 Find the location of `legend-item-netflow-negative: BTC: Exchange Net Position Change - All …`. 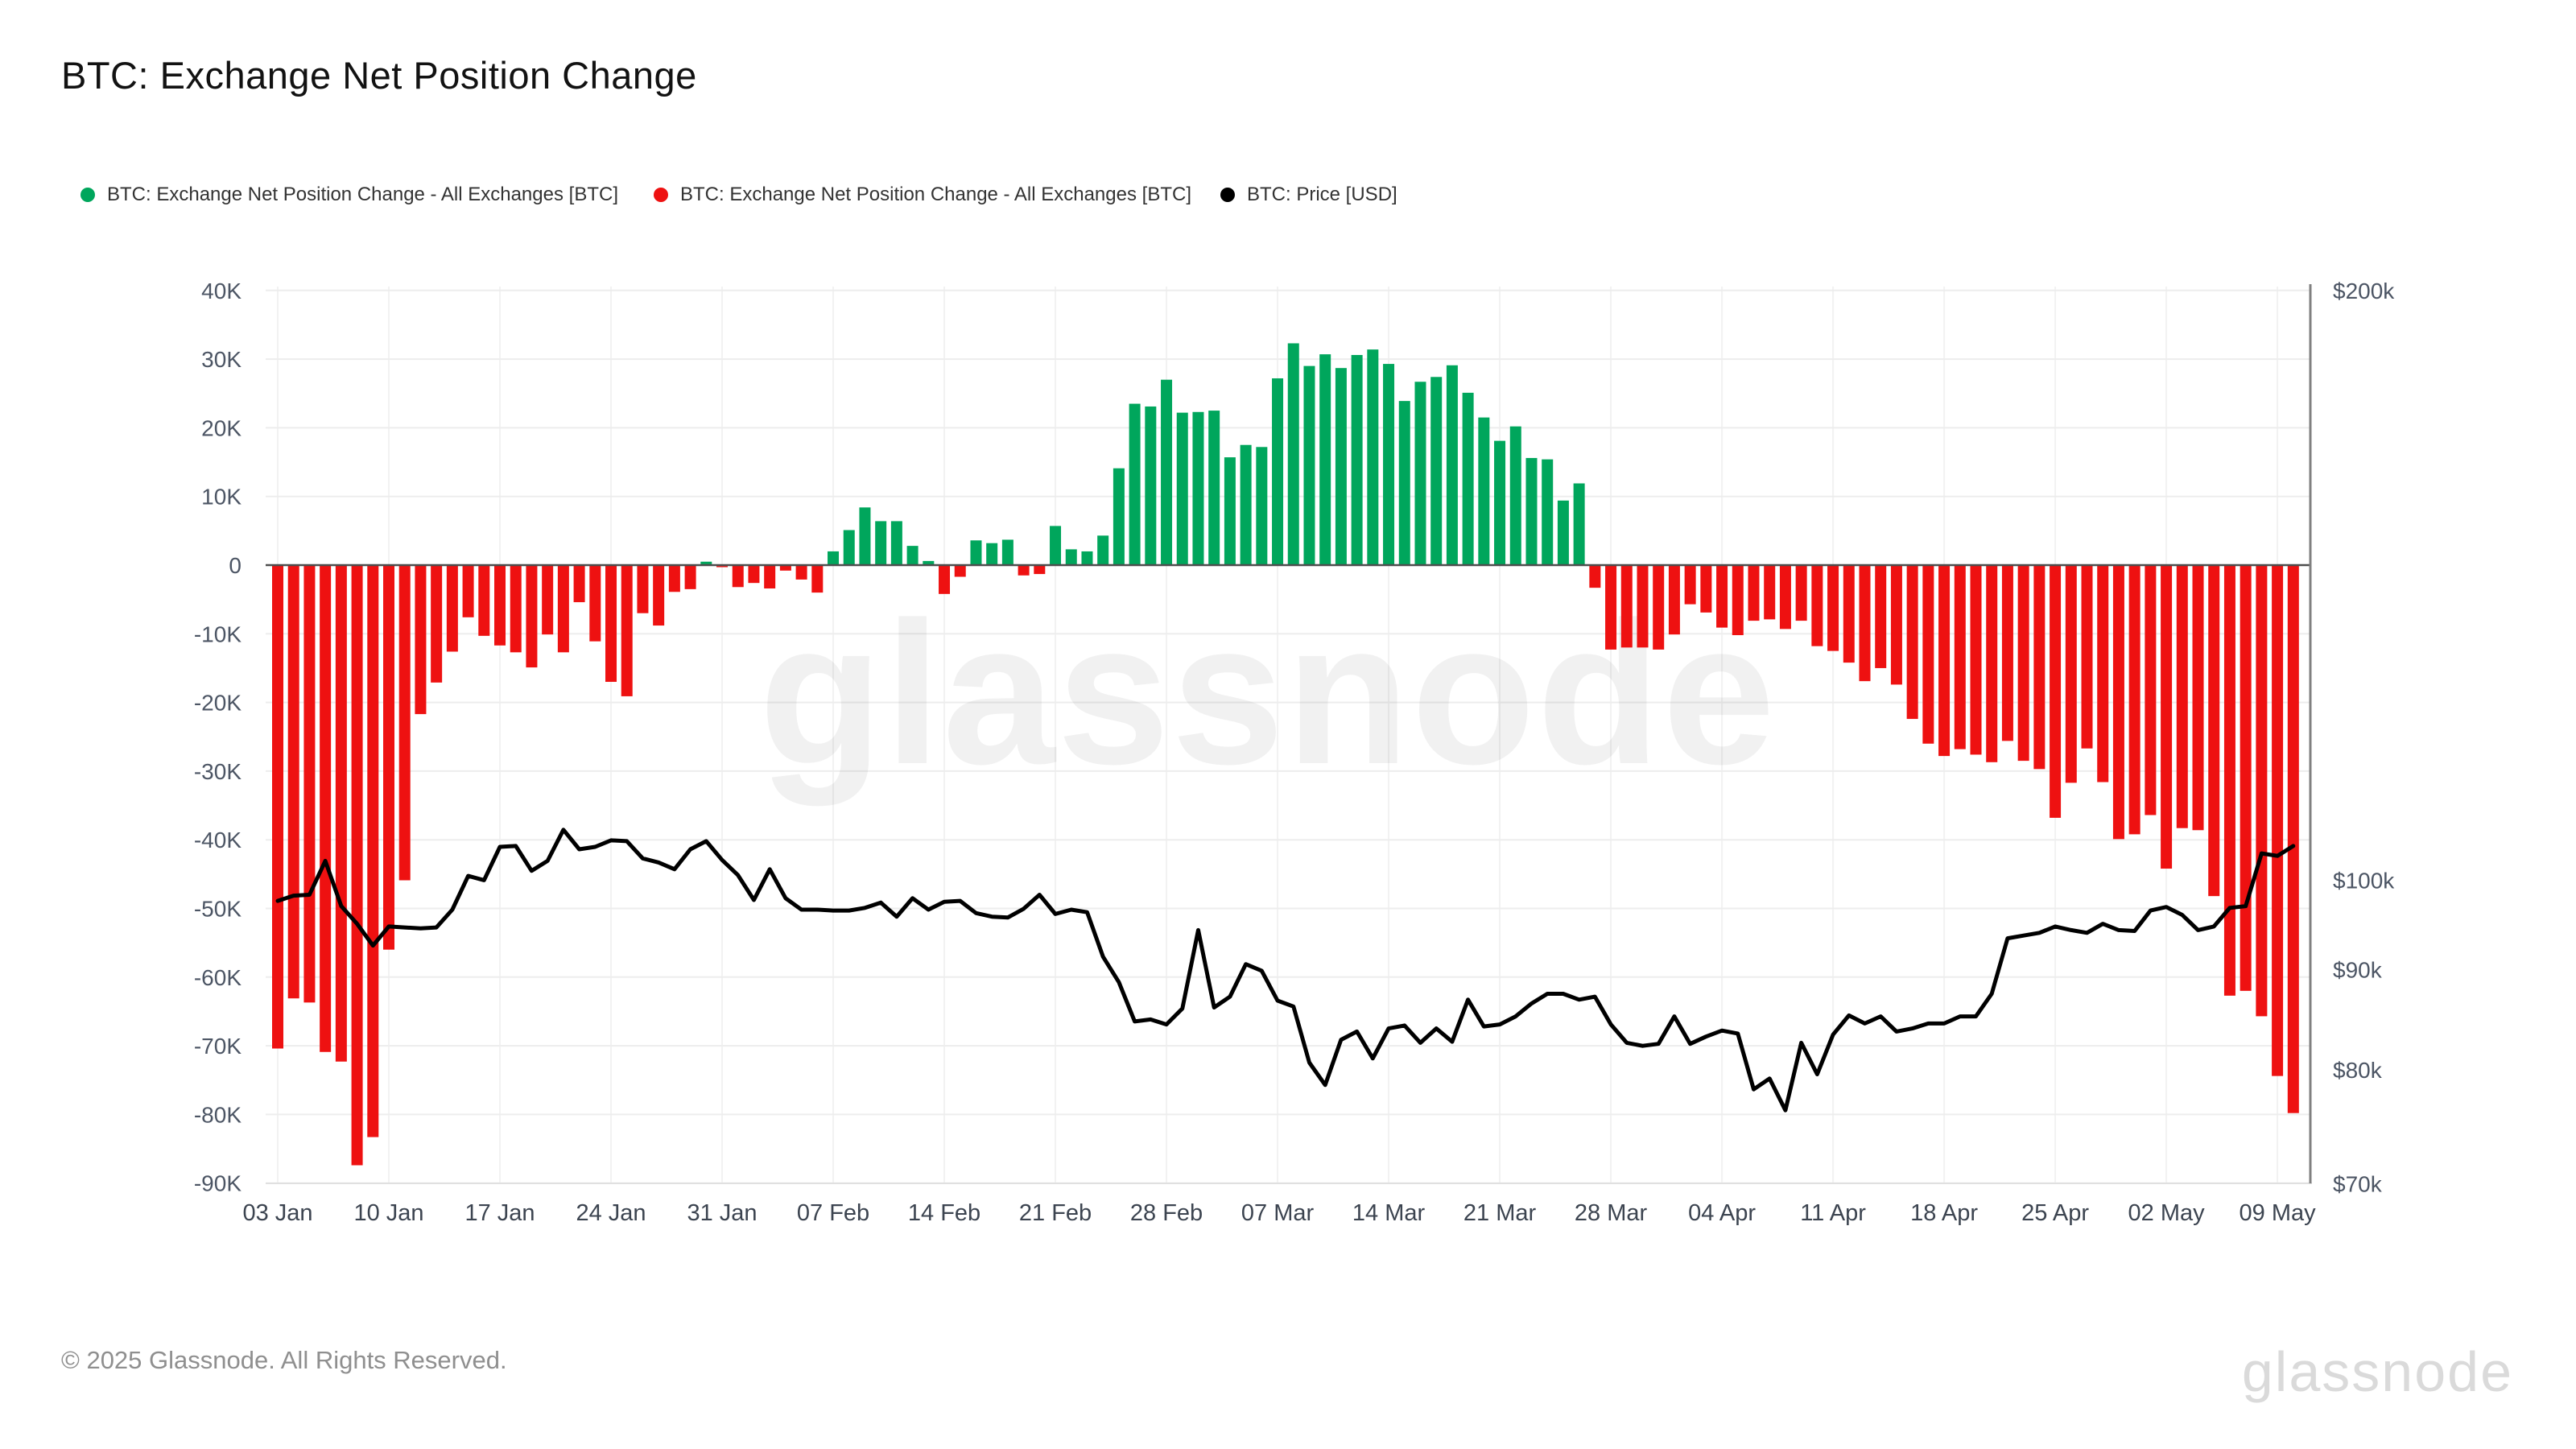

legend-item-netflow-negative: BTC: Exchange Net Position Change - All … is located at coordinates (923, 195).